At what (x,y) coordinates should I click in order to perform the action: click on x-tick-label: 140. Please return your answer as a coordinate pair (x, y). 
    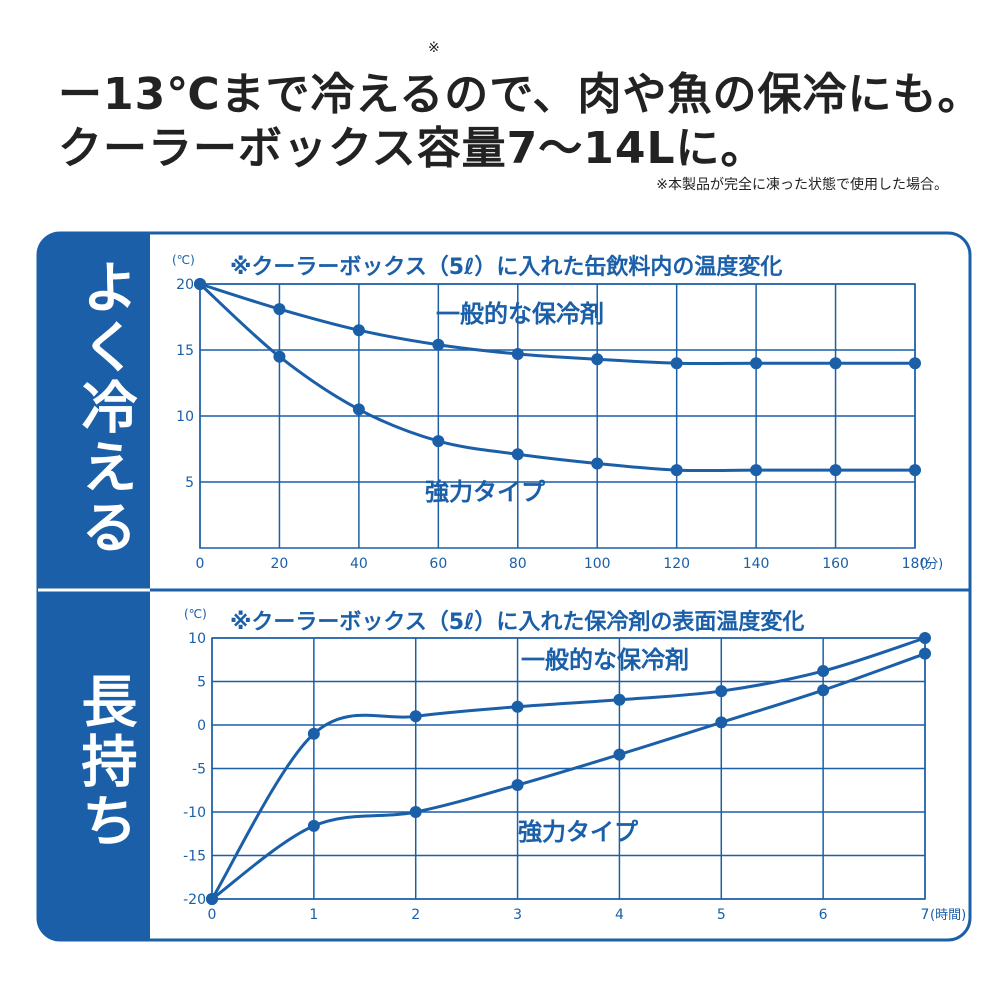
    Looking at the image, I should click on (756, 564).